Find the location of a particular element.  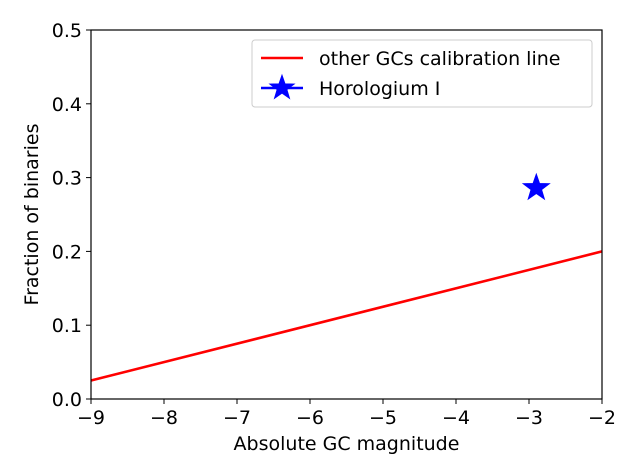

x-tick-label: −4 is located at coordinates (456, 418).